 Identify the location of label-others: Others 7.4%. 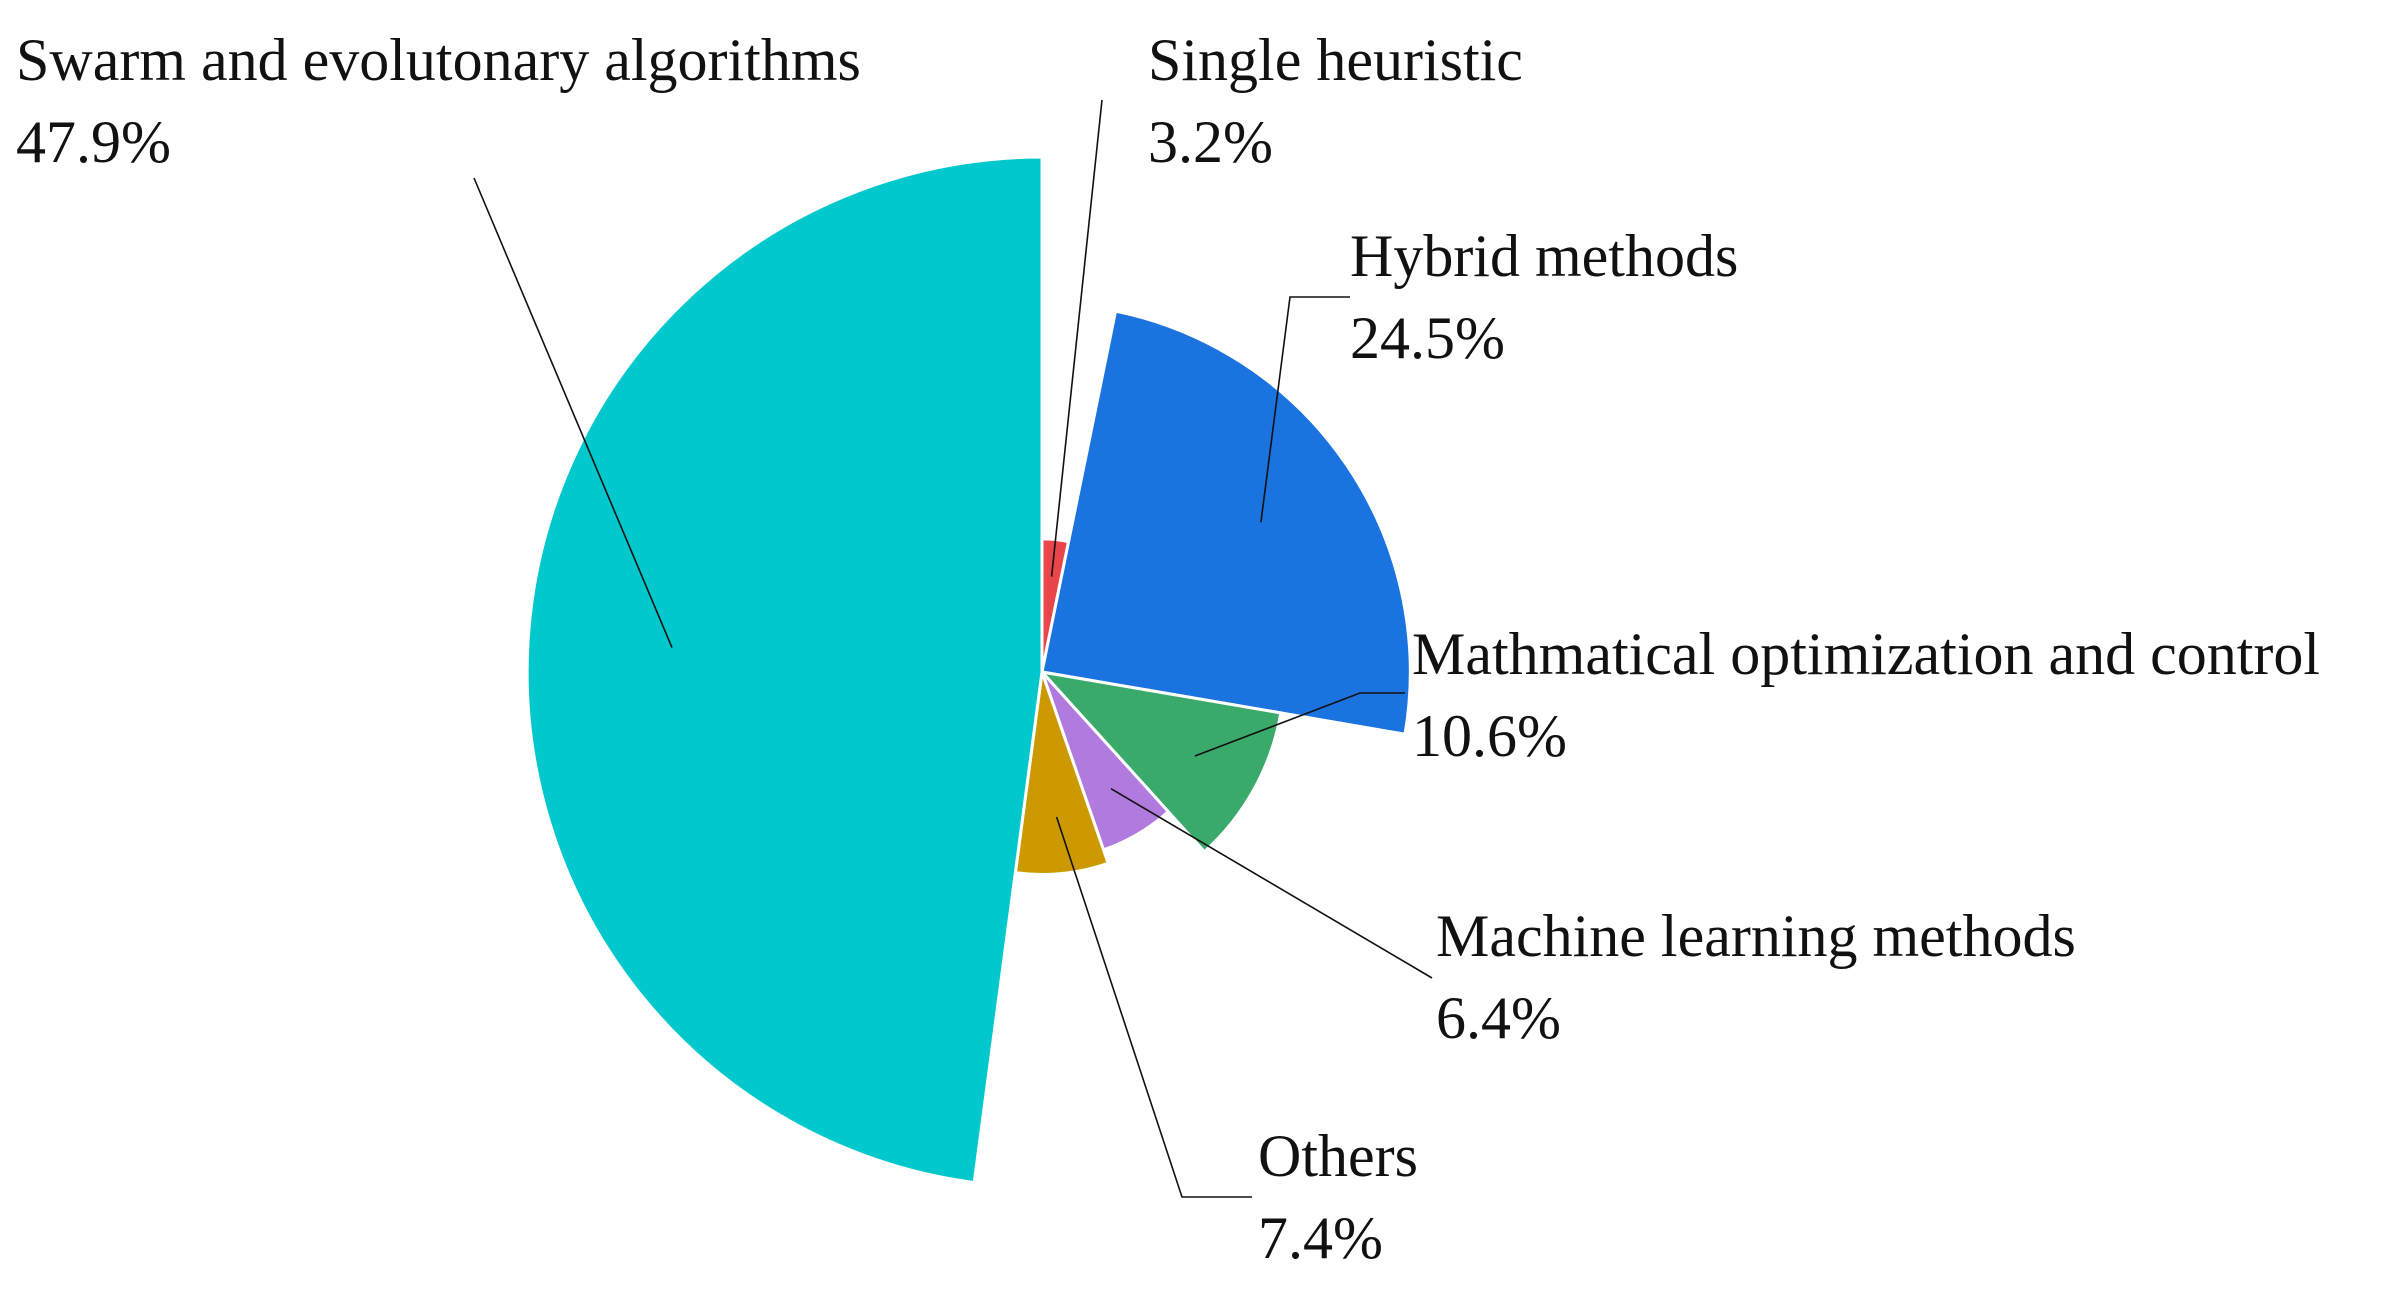
(1338, 1197).